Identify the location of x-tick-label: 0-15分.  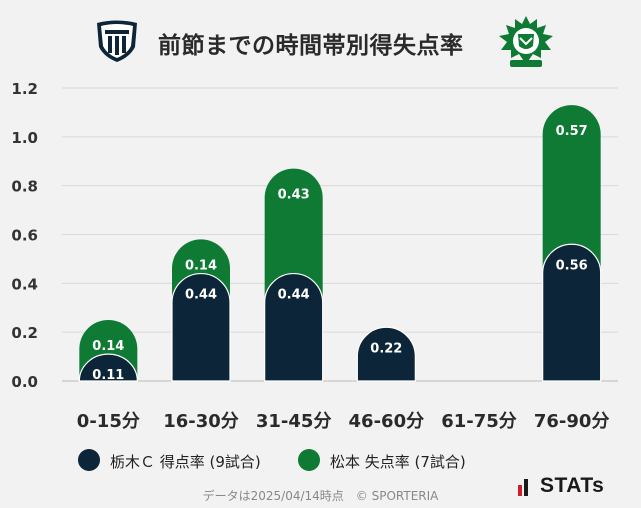
(108, 421).